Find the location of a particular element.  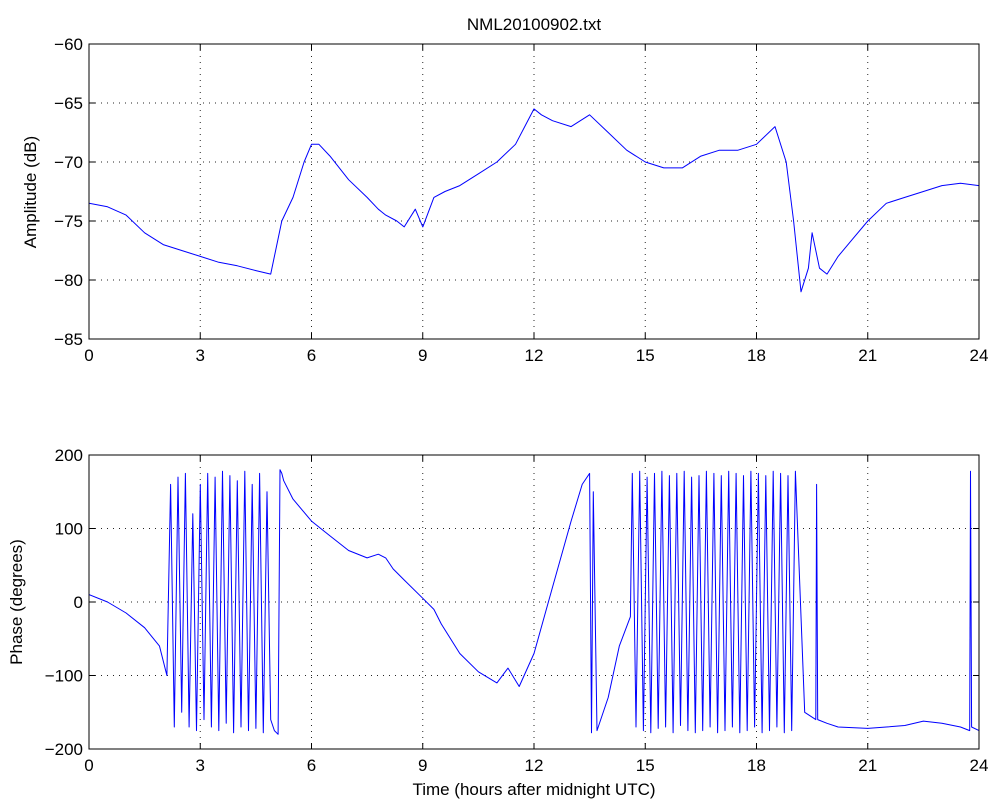

y-tick-label: −200 is located at coordinates (64, 749).